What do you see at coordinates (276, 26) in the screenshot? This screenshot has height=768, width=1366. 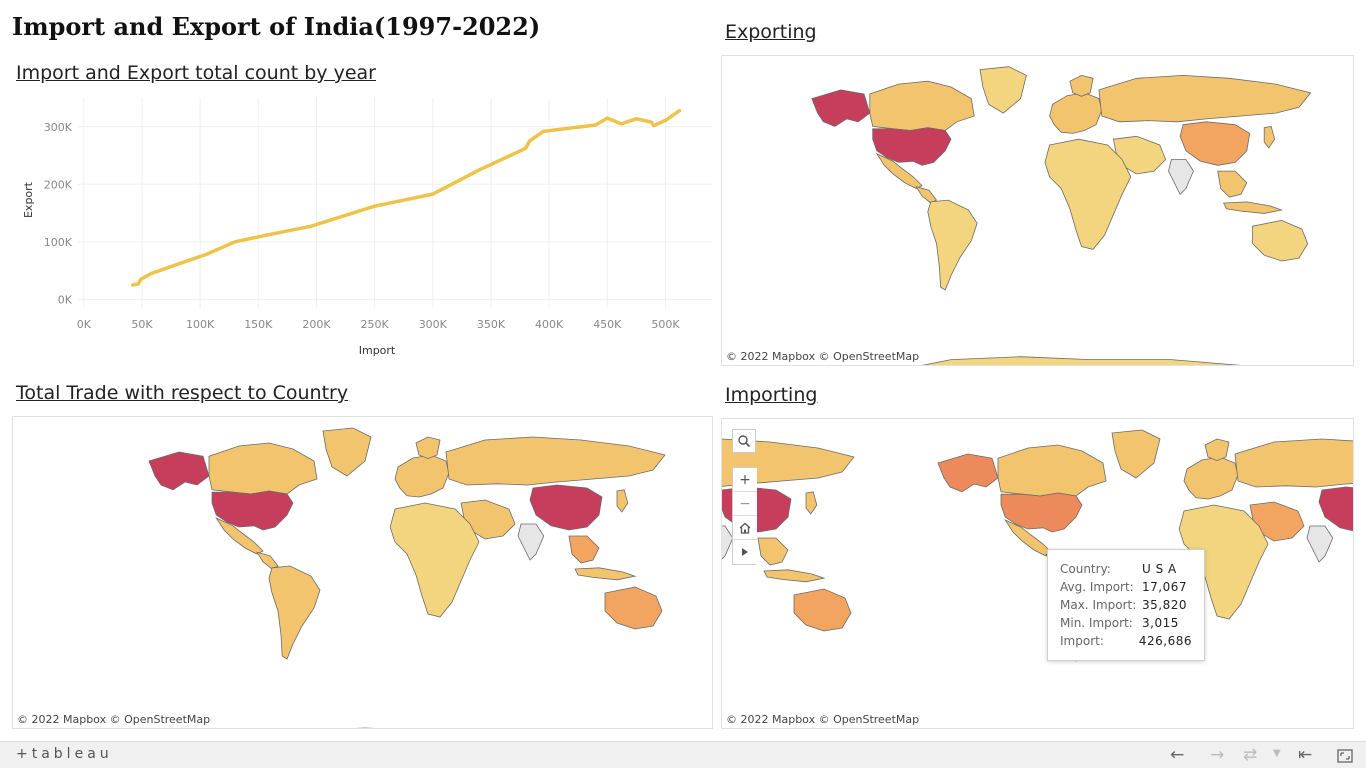 I see `dashboard-title: Import and Export of India(1997-2022)` at bounding box center [276, 26].